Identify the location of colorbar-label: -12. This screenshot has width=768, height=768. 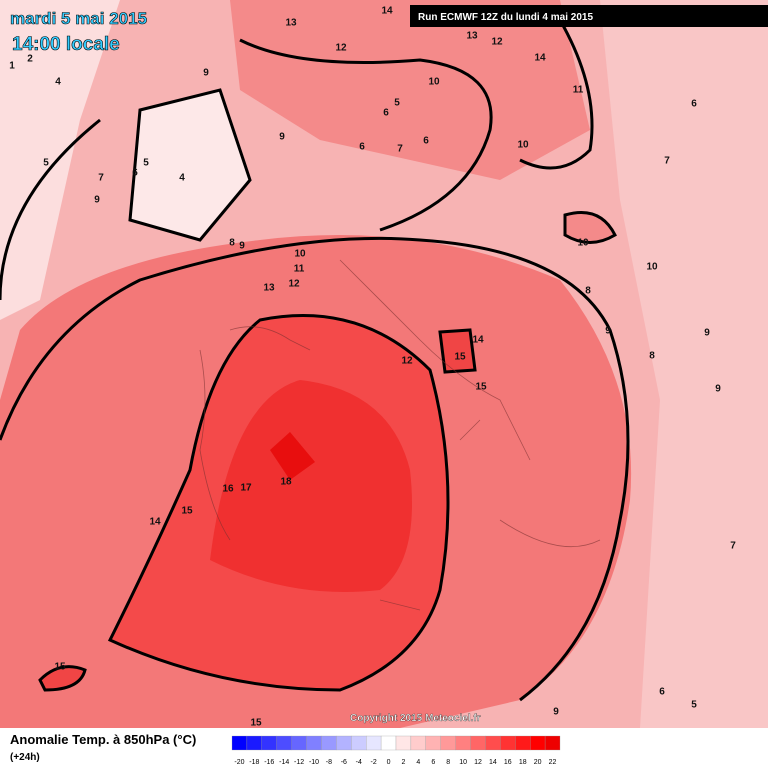
(299, 762).